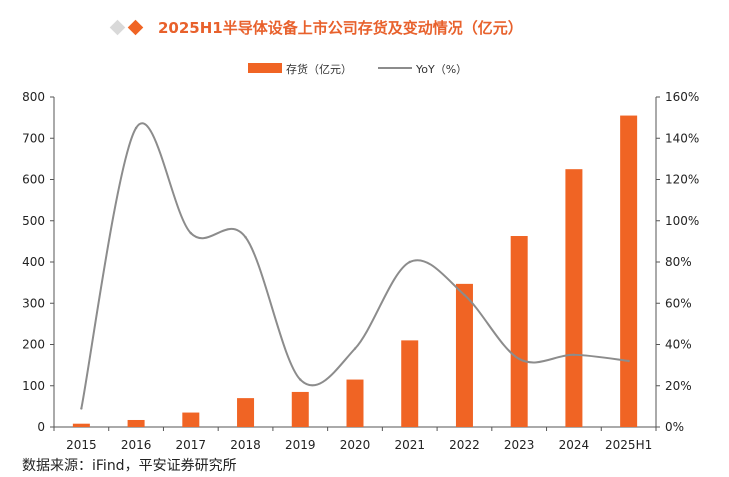 Image resolution: width=729 pixels, height=477 pixels. What do you see at coordinates (409, 445) in the screenshot?
I see `x-tick-label: 2021` at bounding box center [409, 445].